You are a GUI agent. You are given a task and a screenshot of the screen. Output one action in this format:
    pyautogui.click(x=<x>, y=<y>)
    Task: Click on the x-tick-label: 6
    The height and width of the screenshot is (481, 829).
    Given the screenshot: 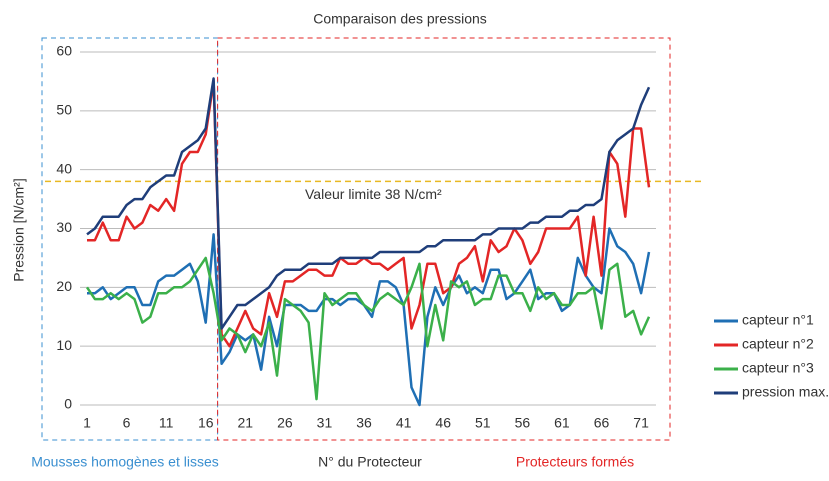 What is the action you would take?
    pyautogui.click(x=127, y=423)
    